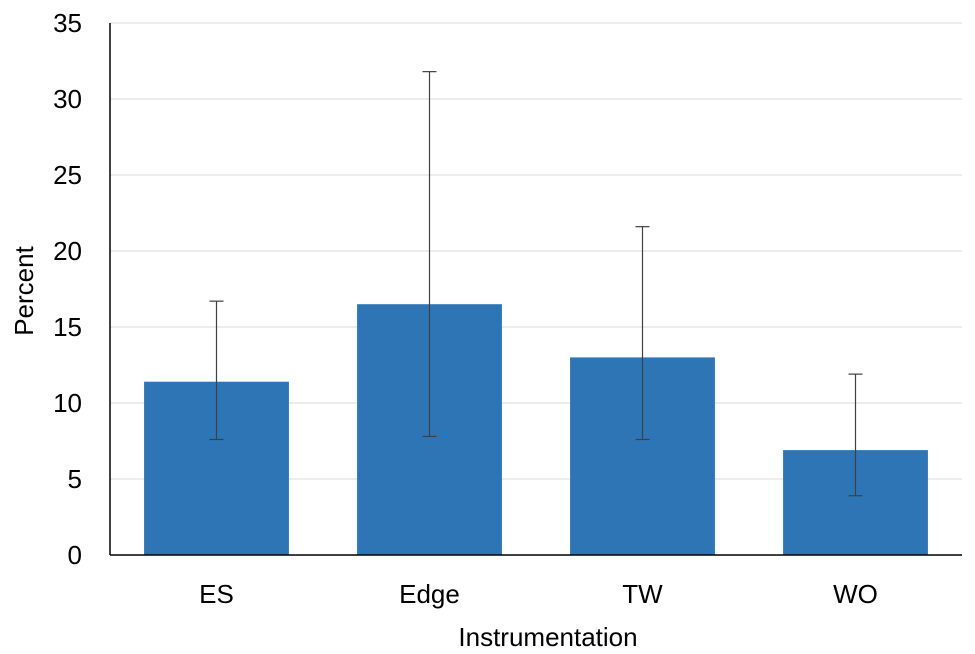  What do you see at coordinates (429, 254) in the screenshot?
I see `error-bar-edge` at bounding box center [429, 254].